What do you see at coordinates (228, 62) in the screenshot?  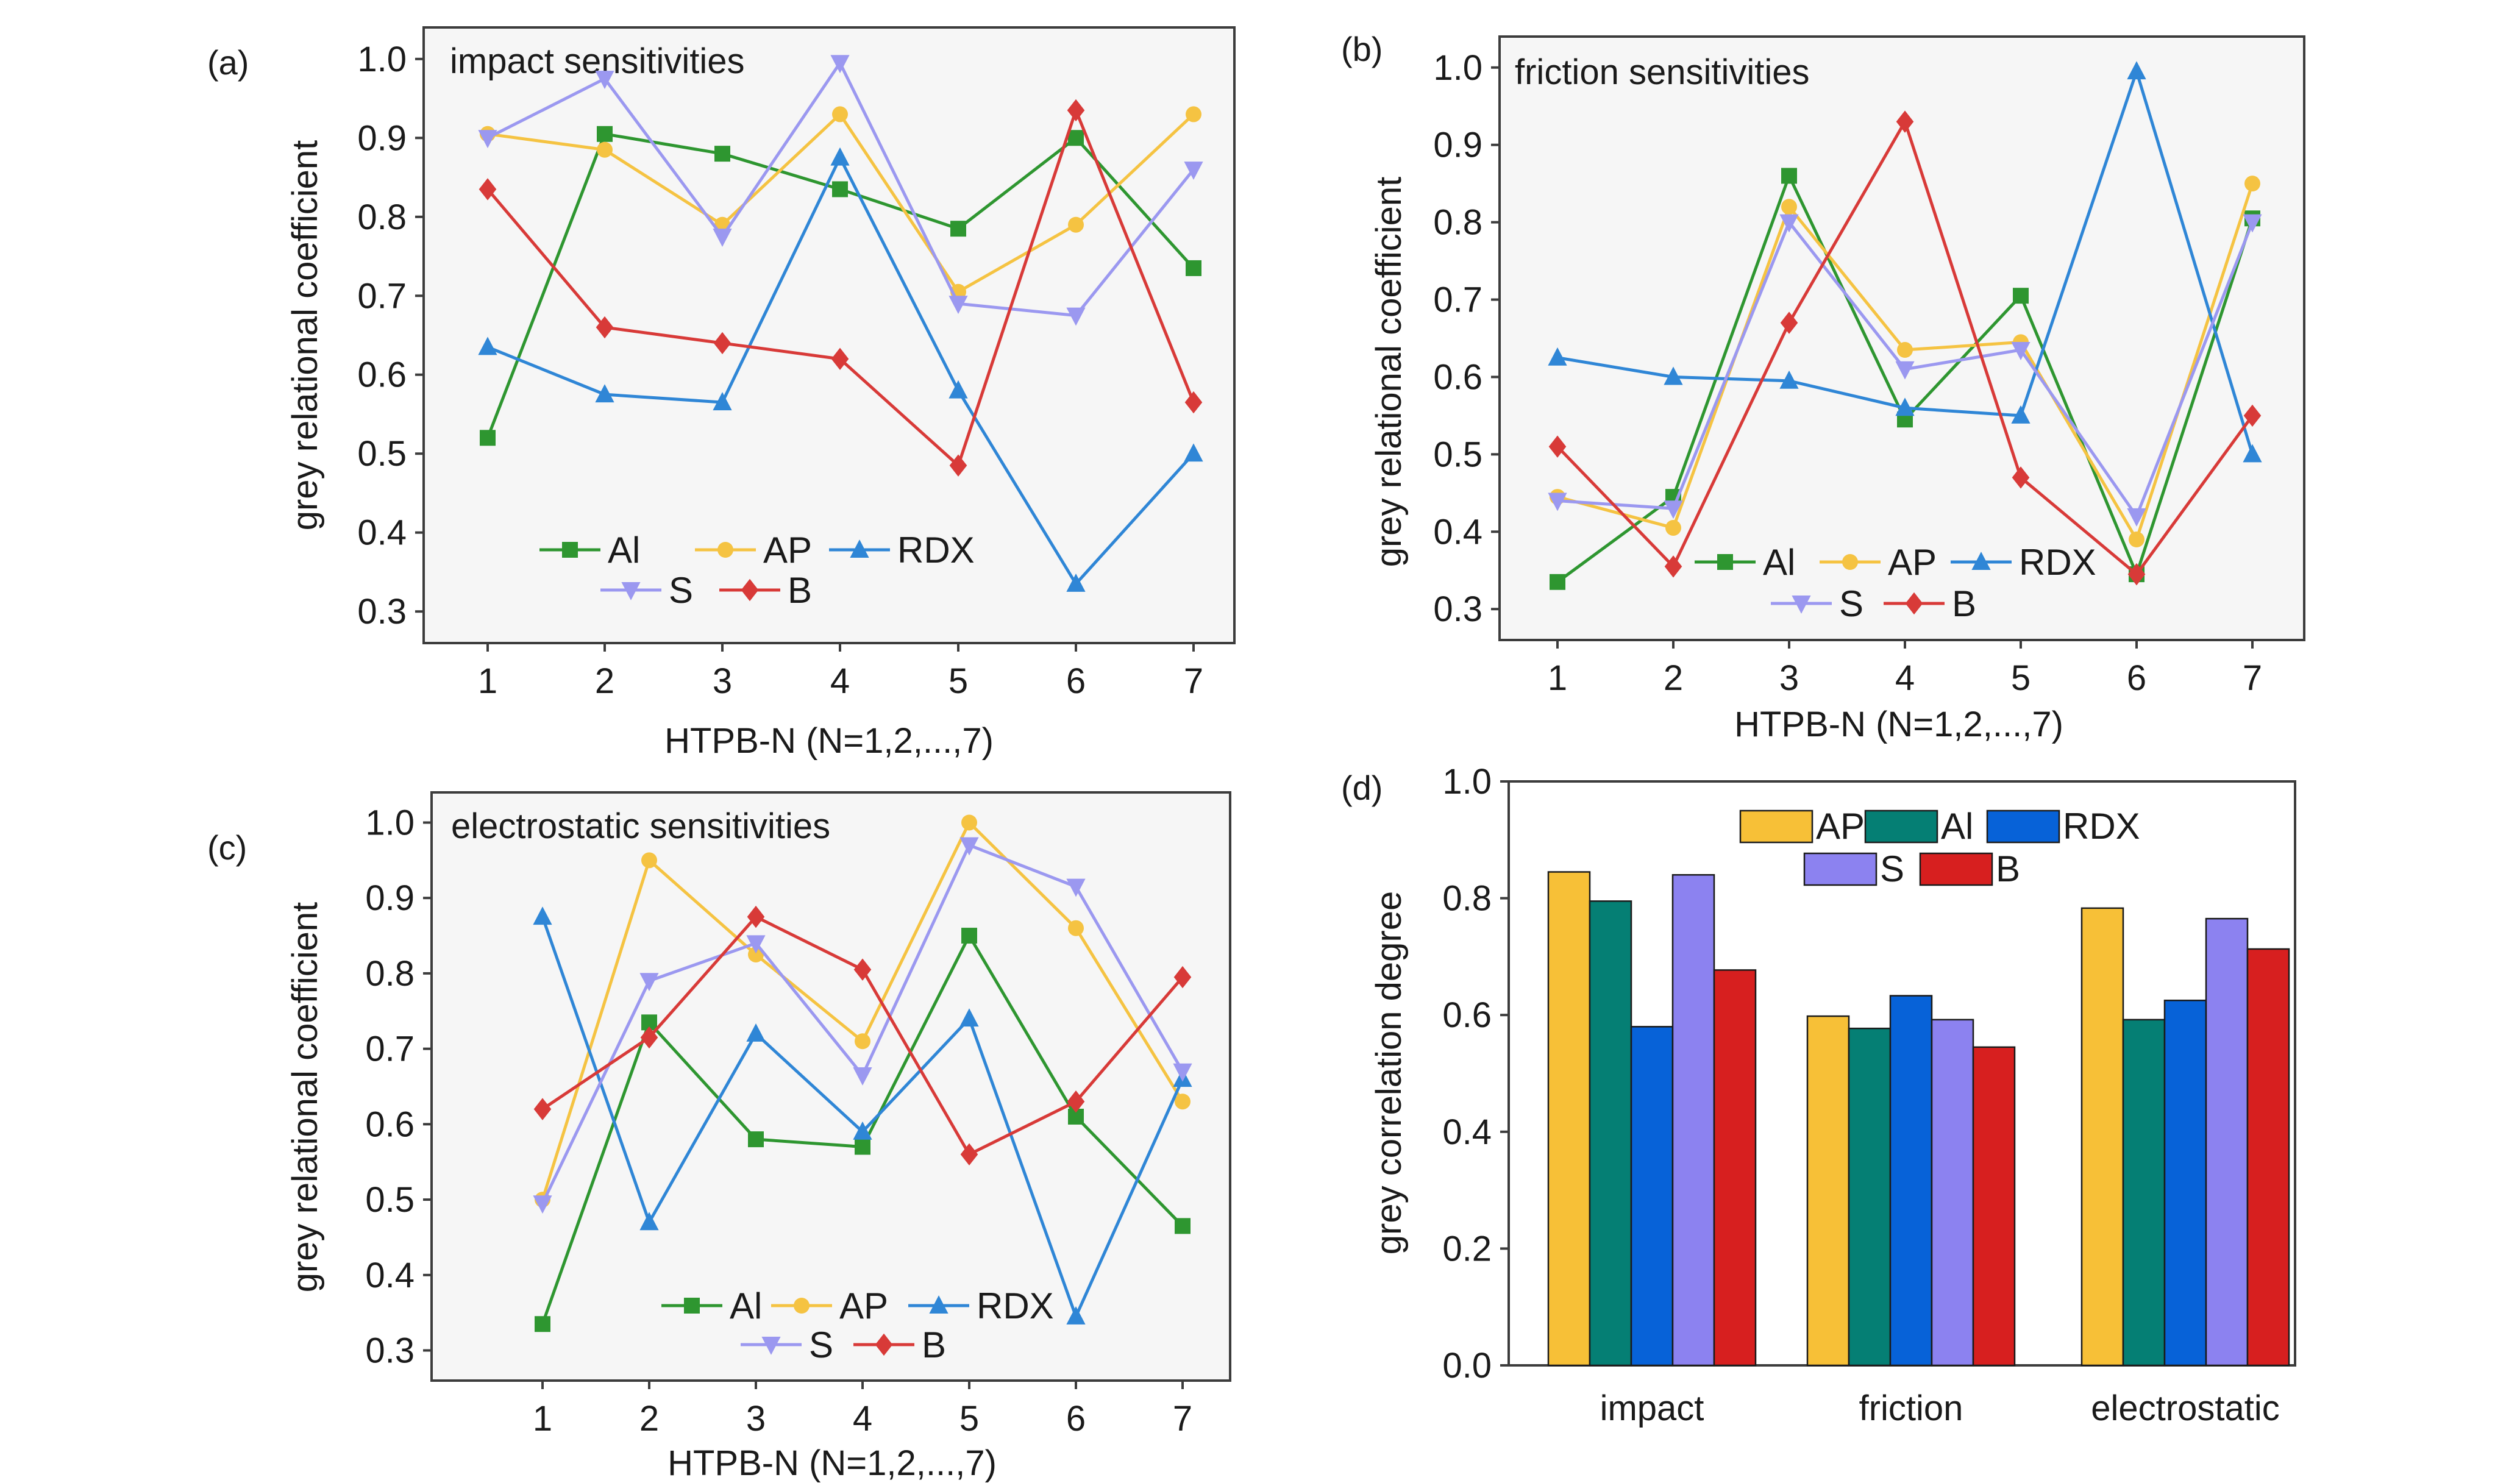 I see `panel-a-label: (a)` at bounding box center [228, 62].